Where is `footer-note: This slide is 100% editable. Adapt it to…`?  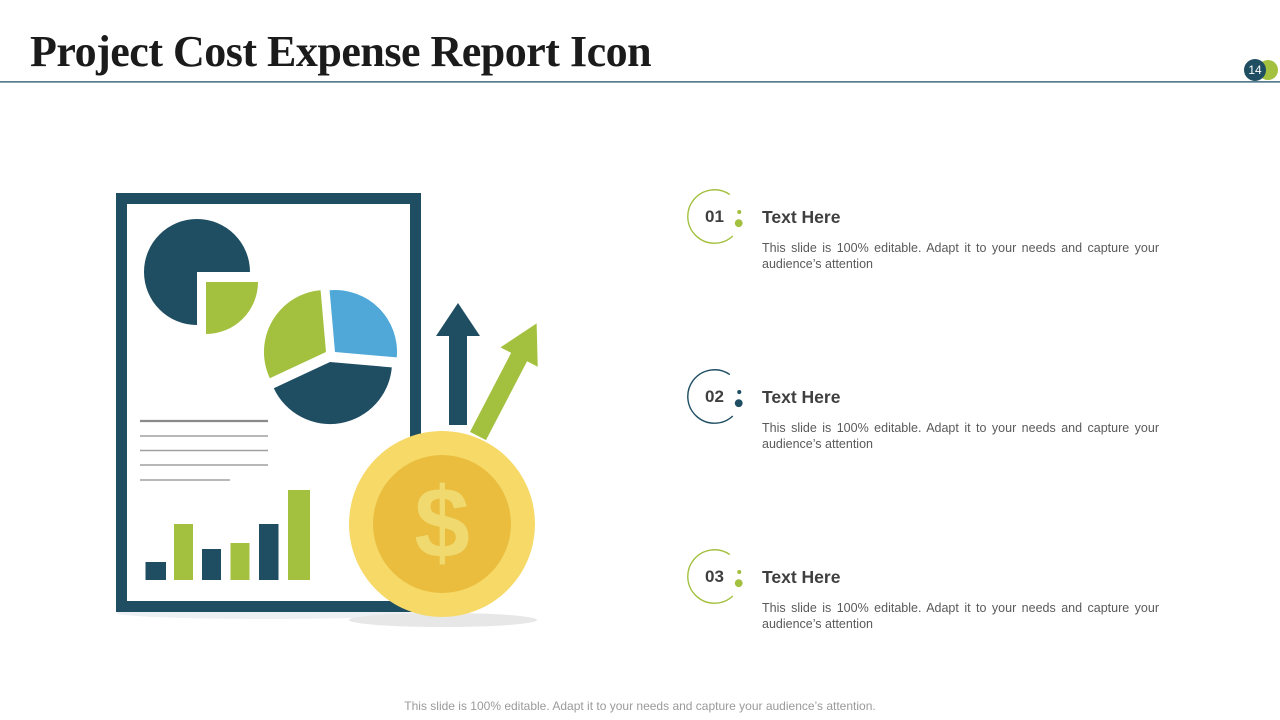 footer-note: This slide is 100% editable. Adapt it to… is located at coordinates (640, 706).